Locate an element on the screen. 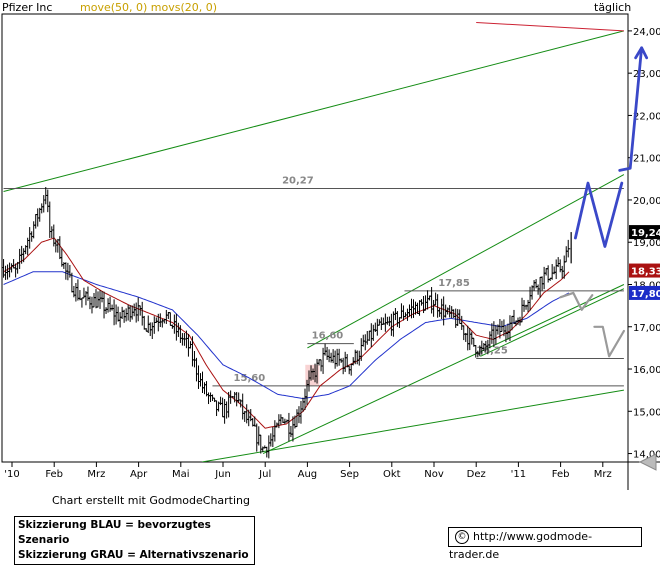 The image size is (660, 570). y-tick-label: 24,00 is located at coordinates (646, 32).